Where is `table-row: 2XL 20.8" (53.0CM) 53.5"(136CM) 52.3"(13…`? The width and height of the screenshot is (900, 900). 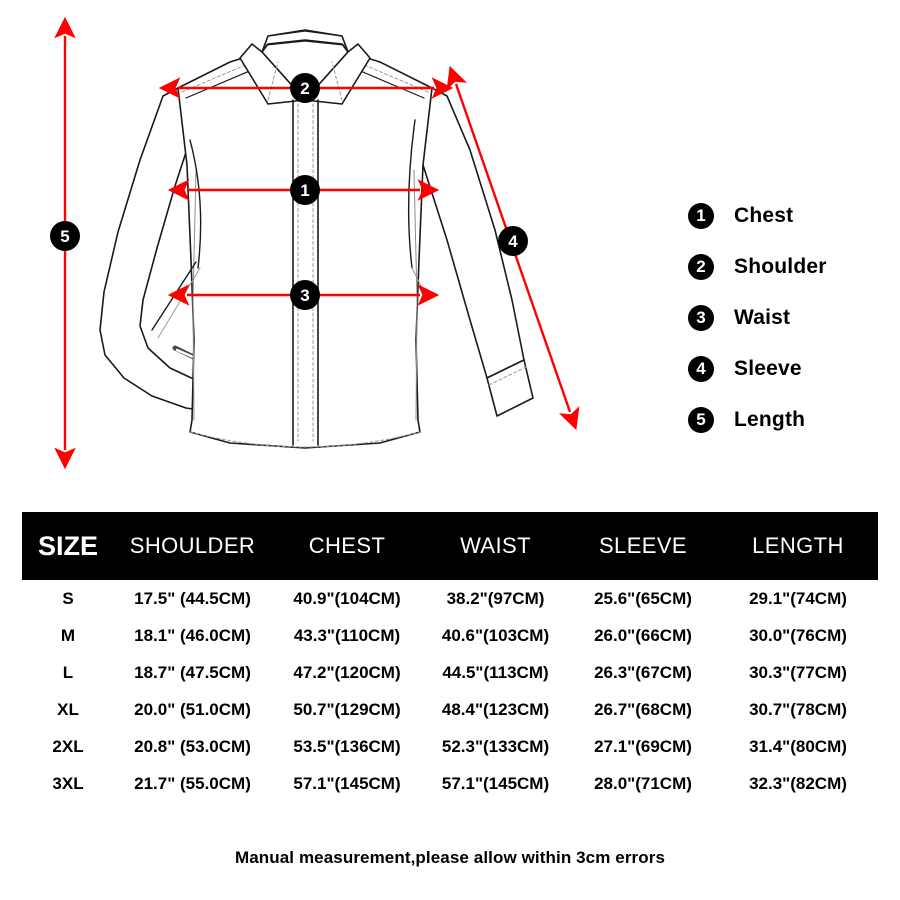
table-row: 2XL 20.8" (53.0CM) 53.5"(136CM) 52.3"(13… is located at coordinates (450, 746).